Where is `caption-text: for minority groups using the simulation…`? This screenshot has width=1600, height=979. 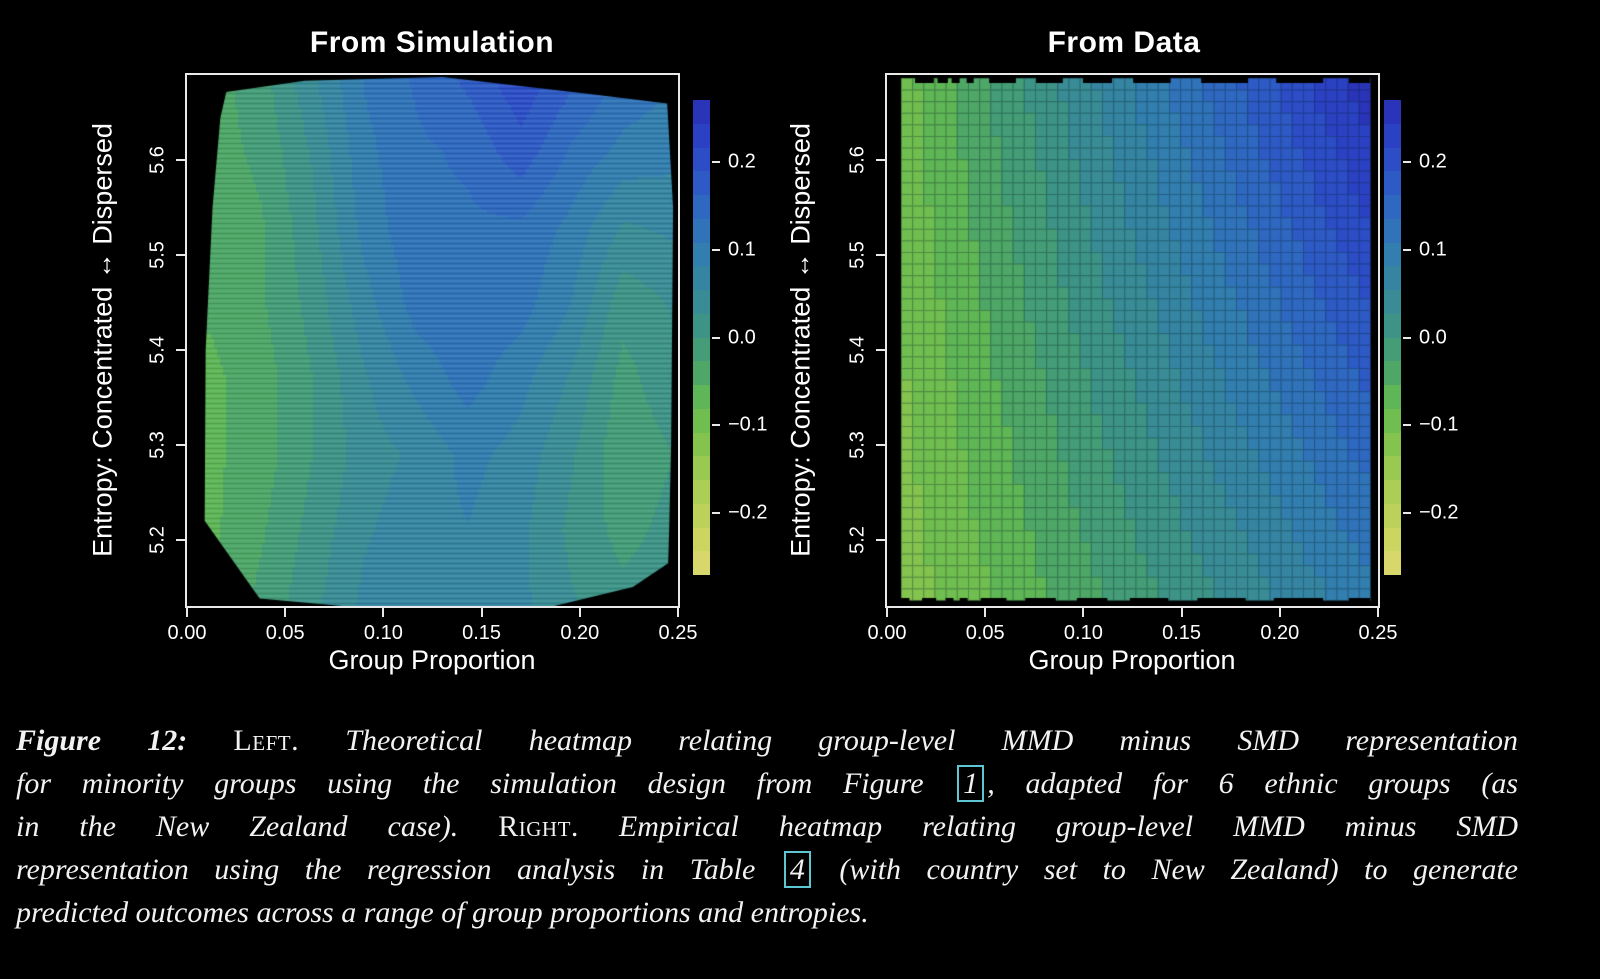 caption-text: for minority groups using the simulation… is located at coordinates (485, 783).